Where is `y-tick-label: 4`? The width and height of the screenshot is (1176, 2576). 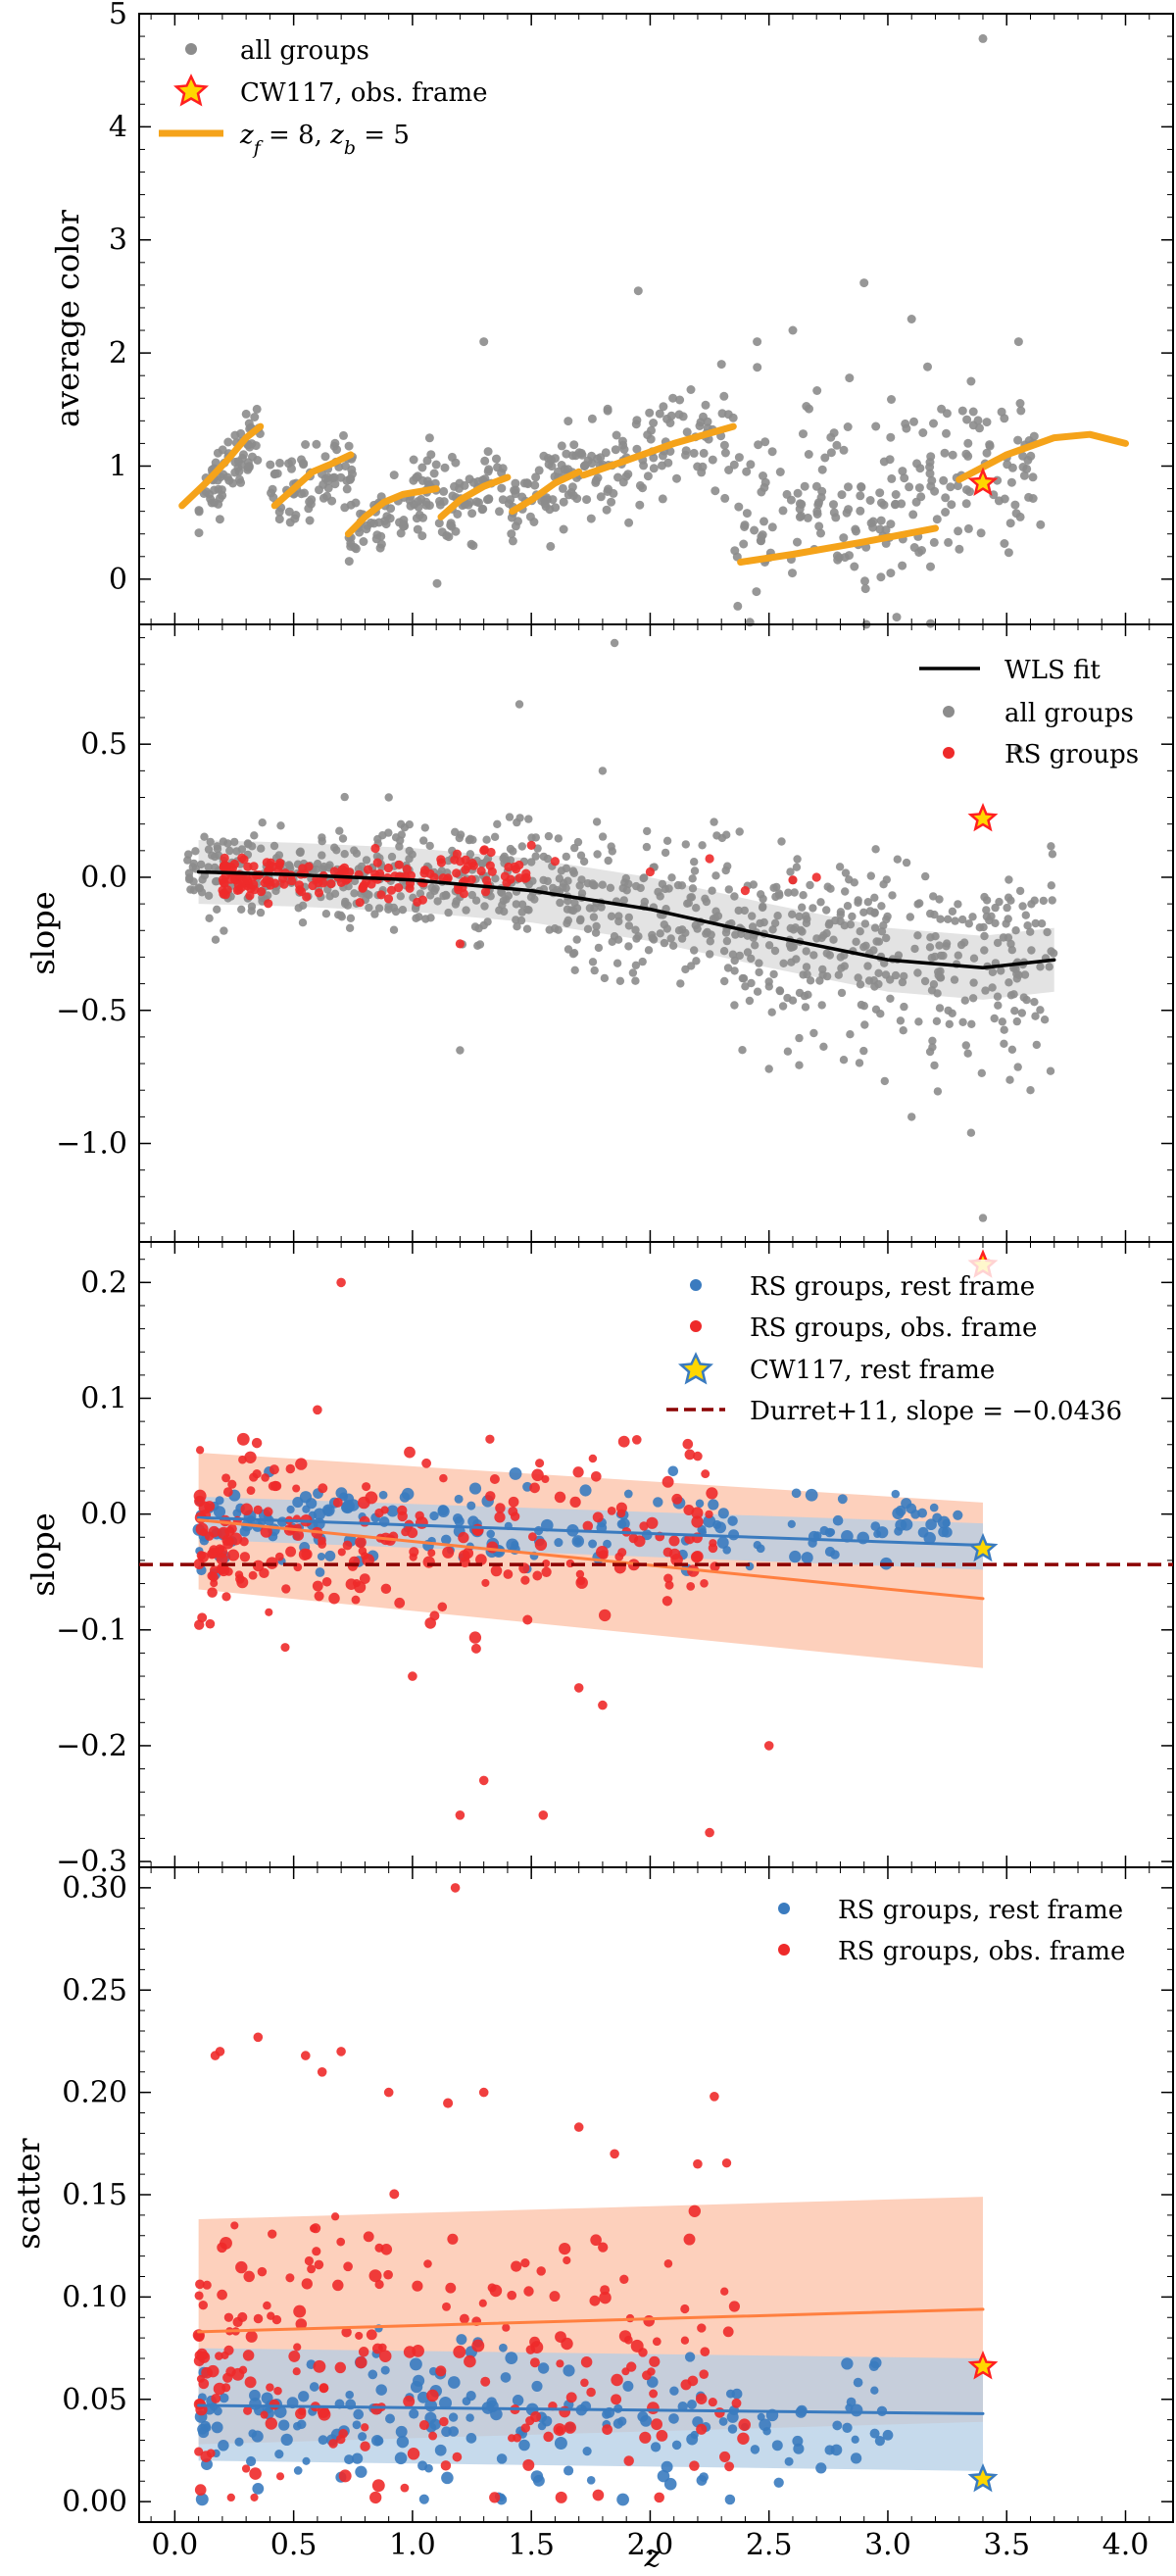
y-tick-label: 4 is located at coordinates (118, 127).